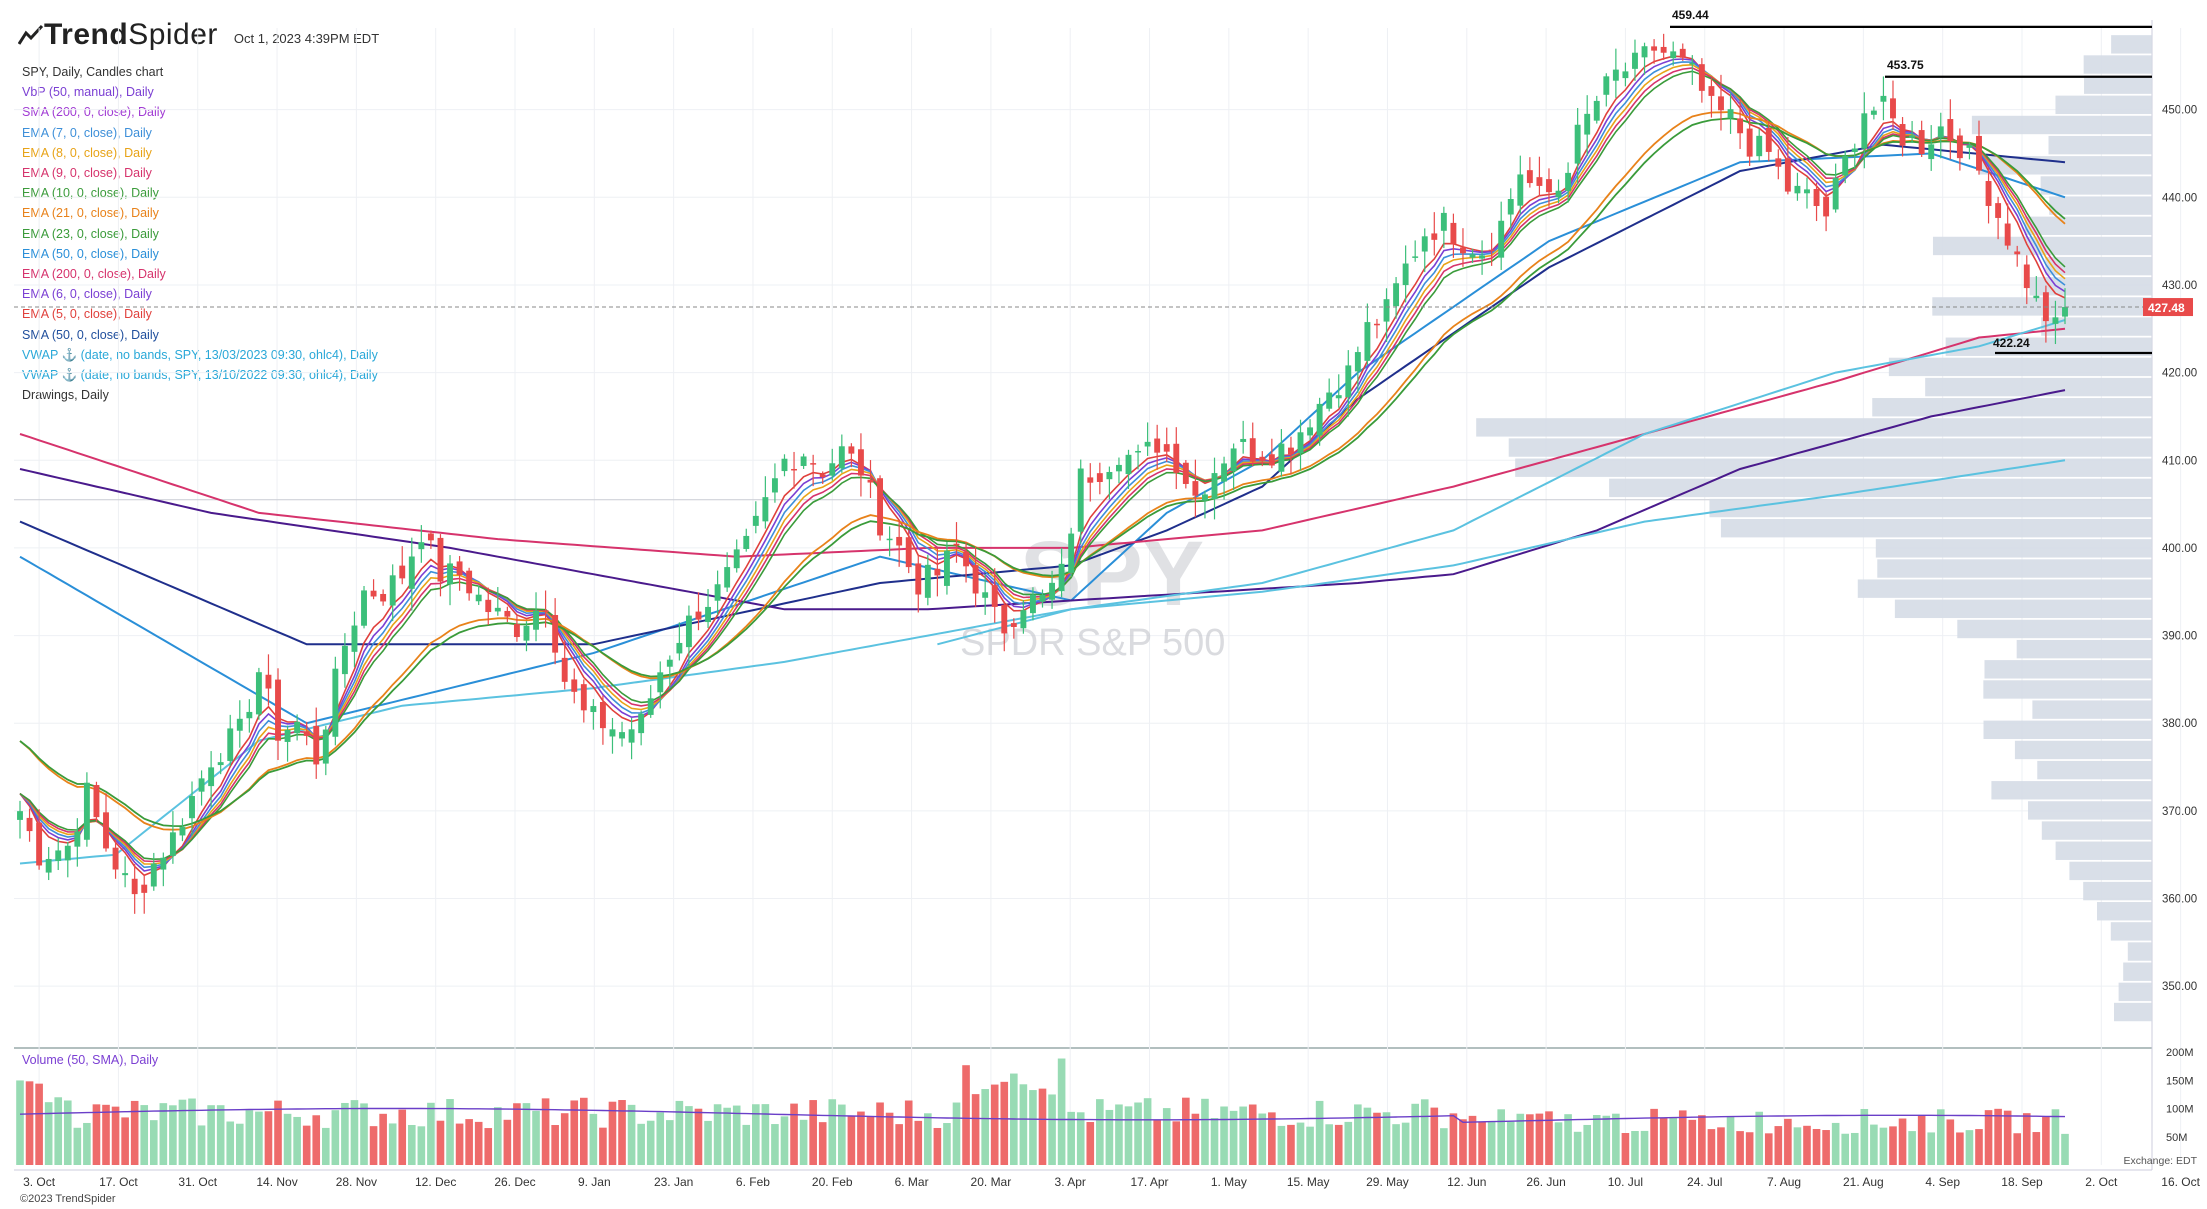  What do you see at coordinates (1545, 1182) in the screenshot?
I see `x-tick-label: 26. Jun` at bounding box center [1545, 1182].